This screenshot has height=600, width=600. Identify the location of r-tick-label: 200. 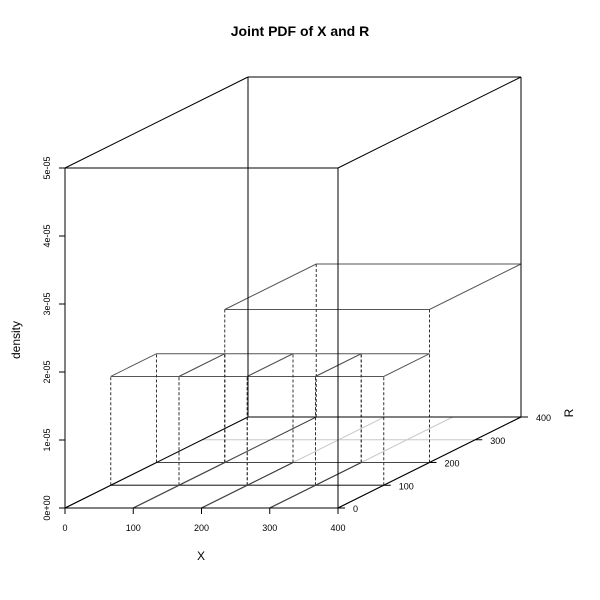
(452, 464).